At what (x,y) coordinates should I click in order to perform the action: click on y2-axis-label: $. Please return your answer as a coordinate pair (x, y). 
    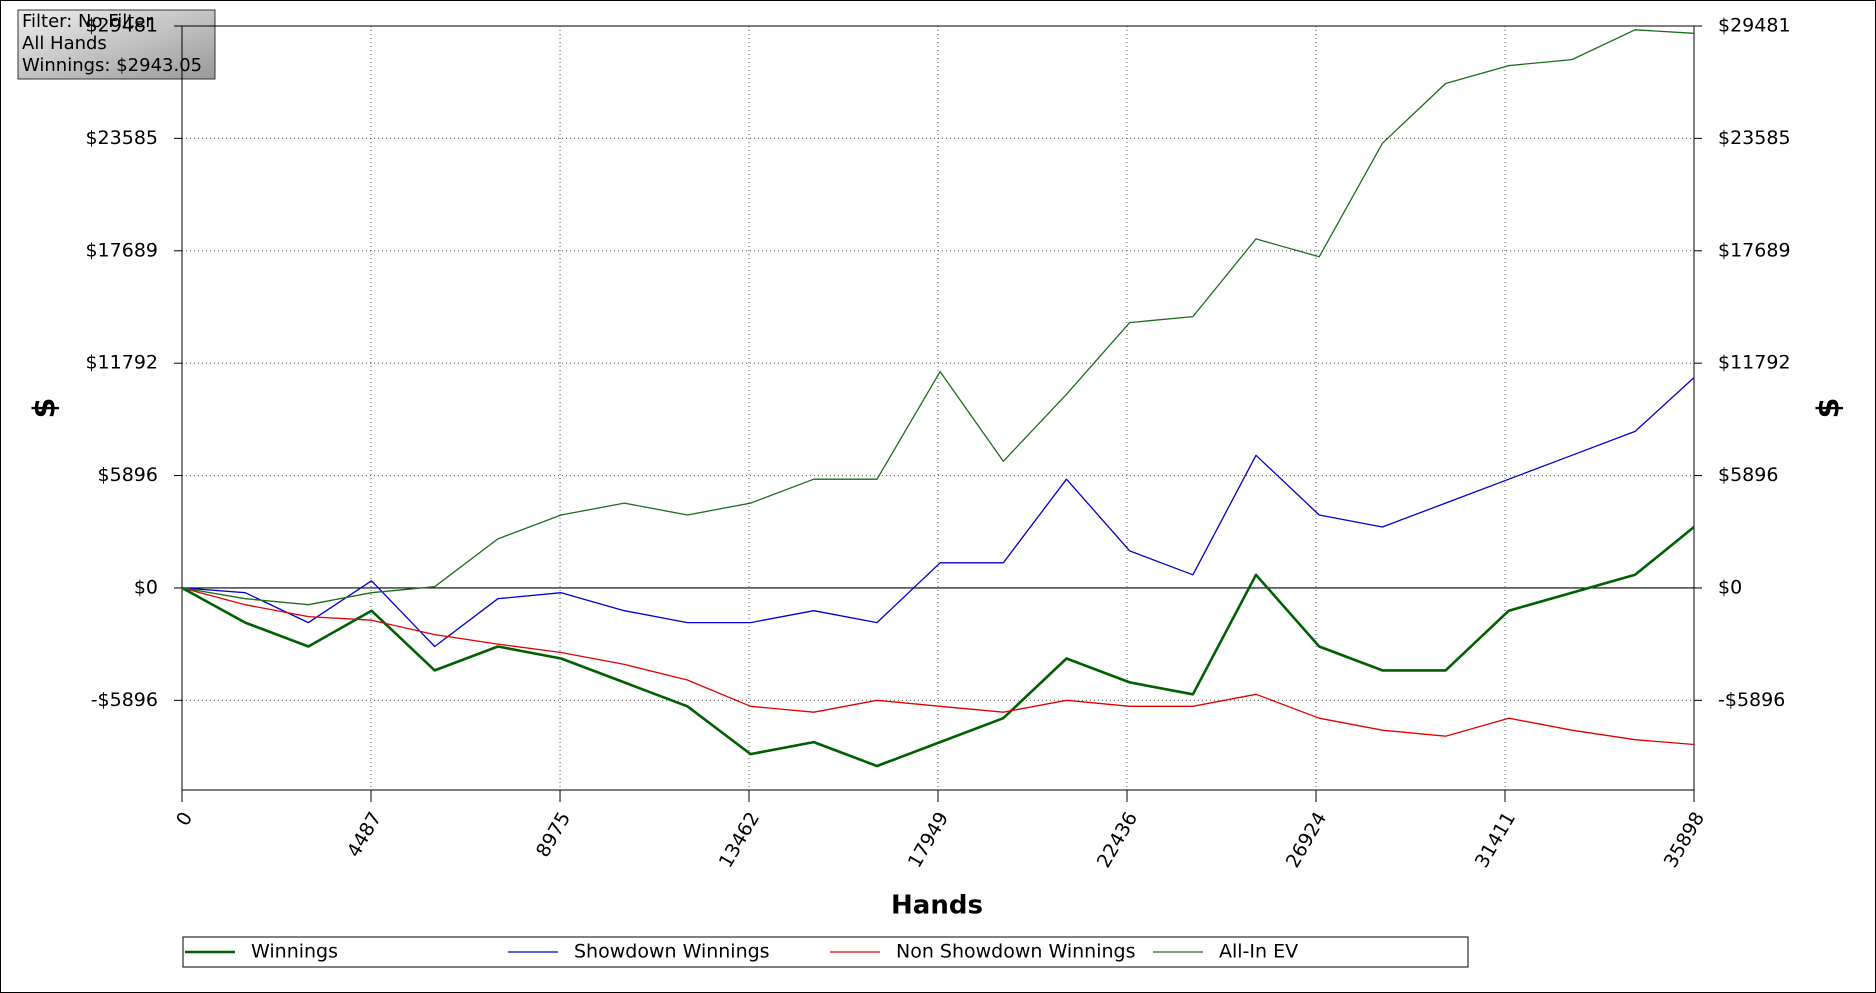
    Looking at the image, I should click on (1829, 408).